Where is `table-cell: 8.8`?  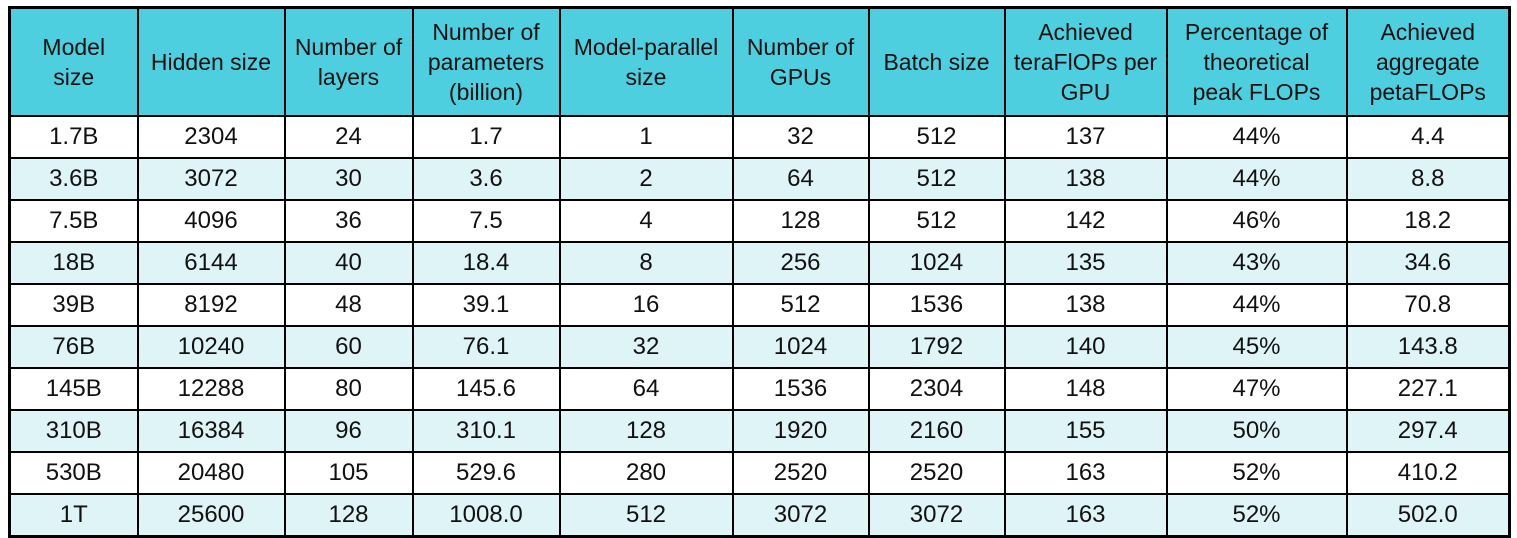
table-cell: 8.8 is located at coordinates (1428, 179).